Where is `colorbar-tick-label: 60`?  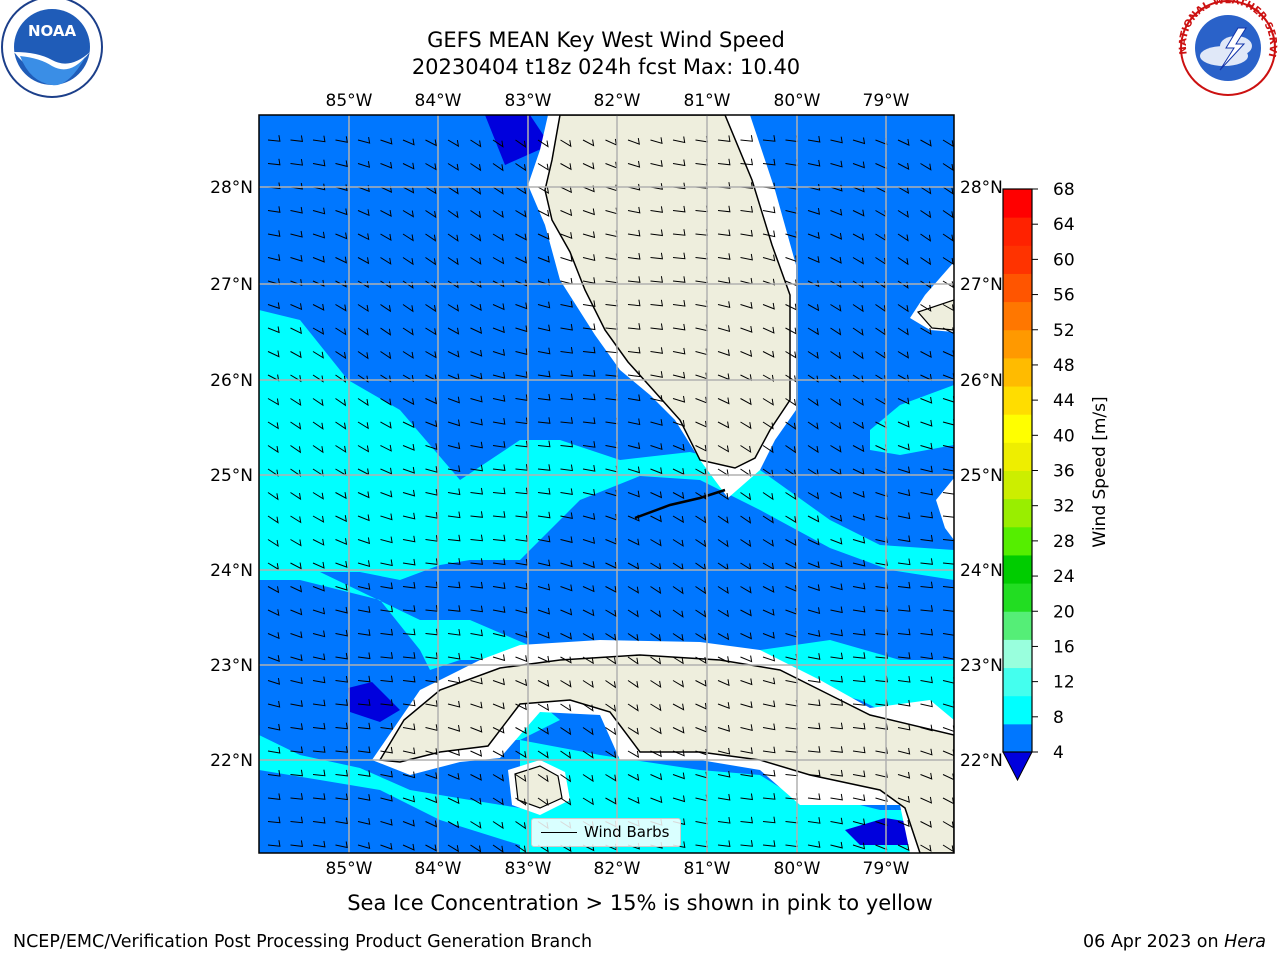
colorbar-tick-label: 60 is located at coordinates (1064, 260).